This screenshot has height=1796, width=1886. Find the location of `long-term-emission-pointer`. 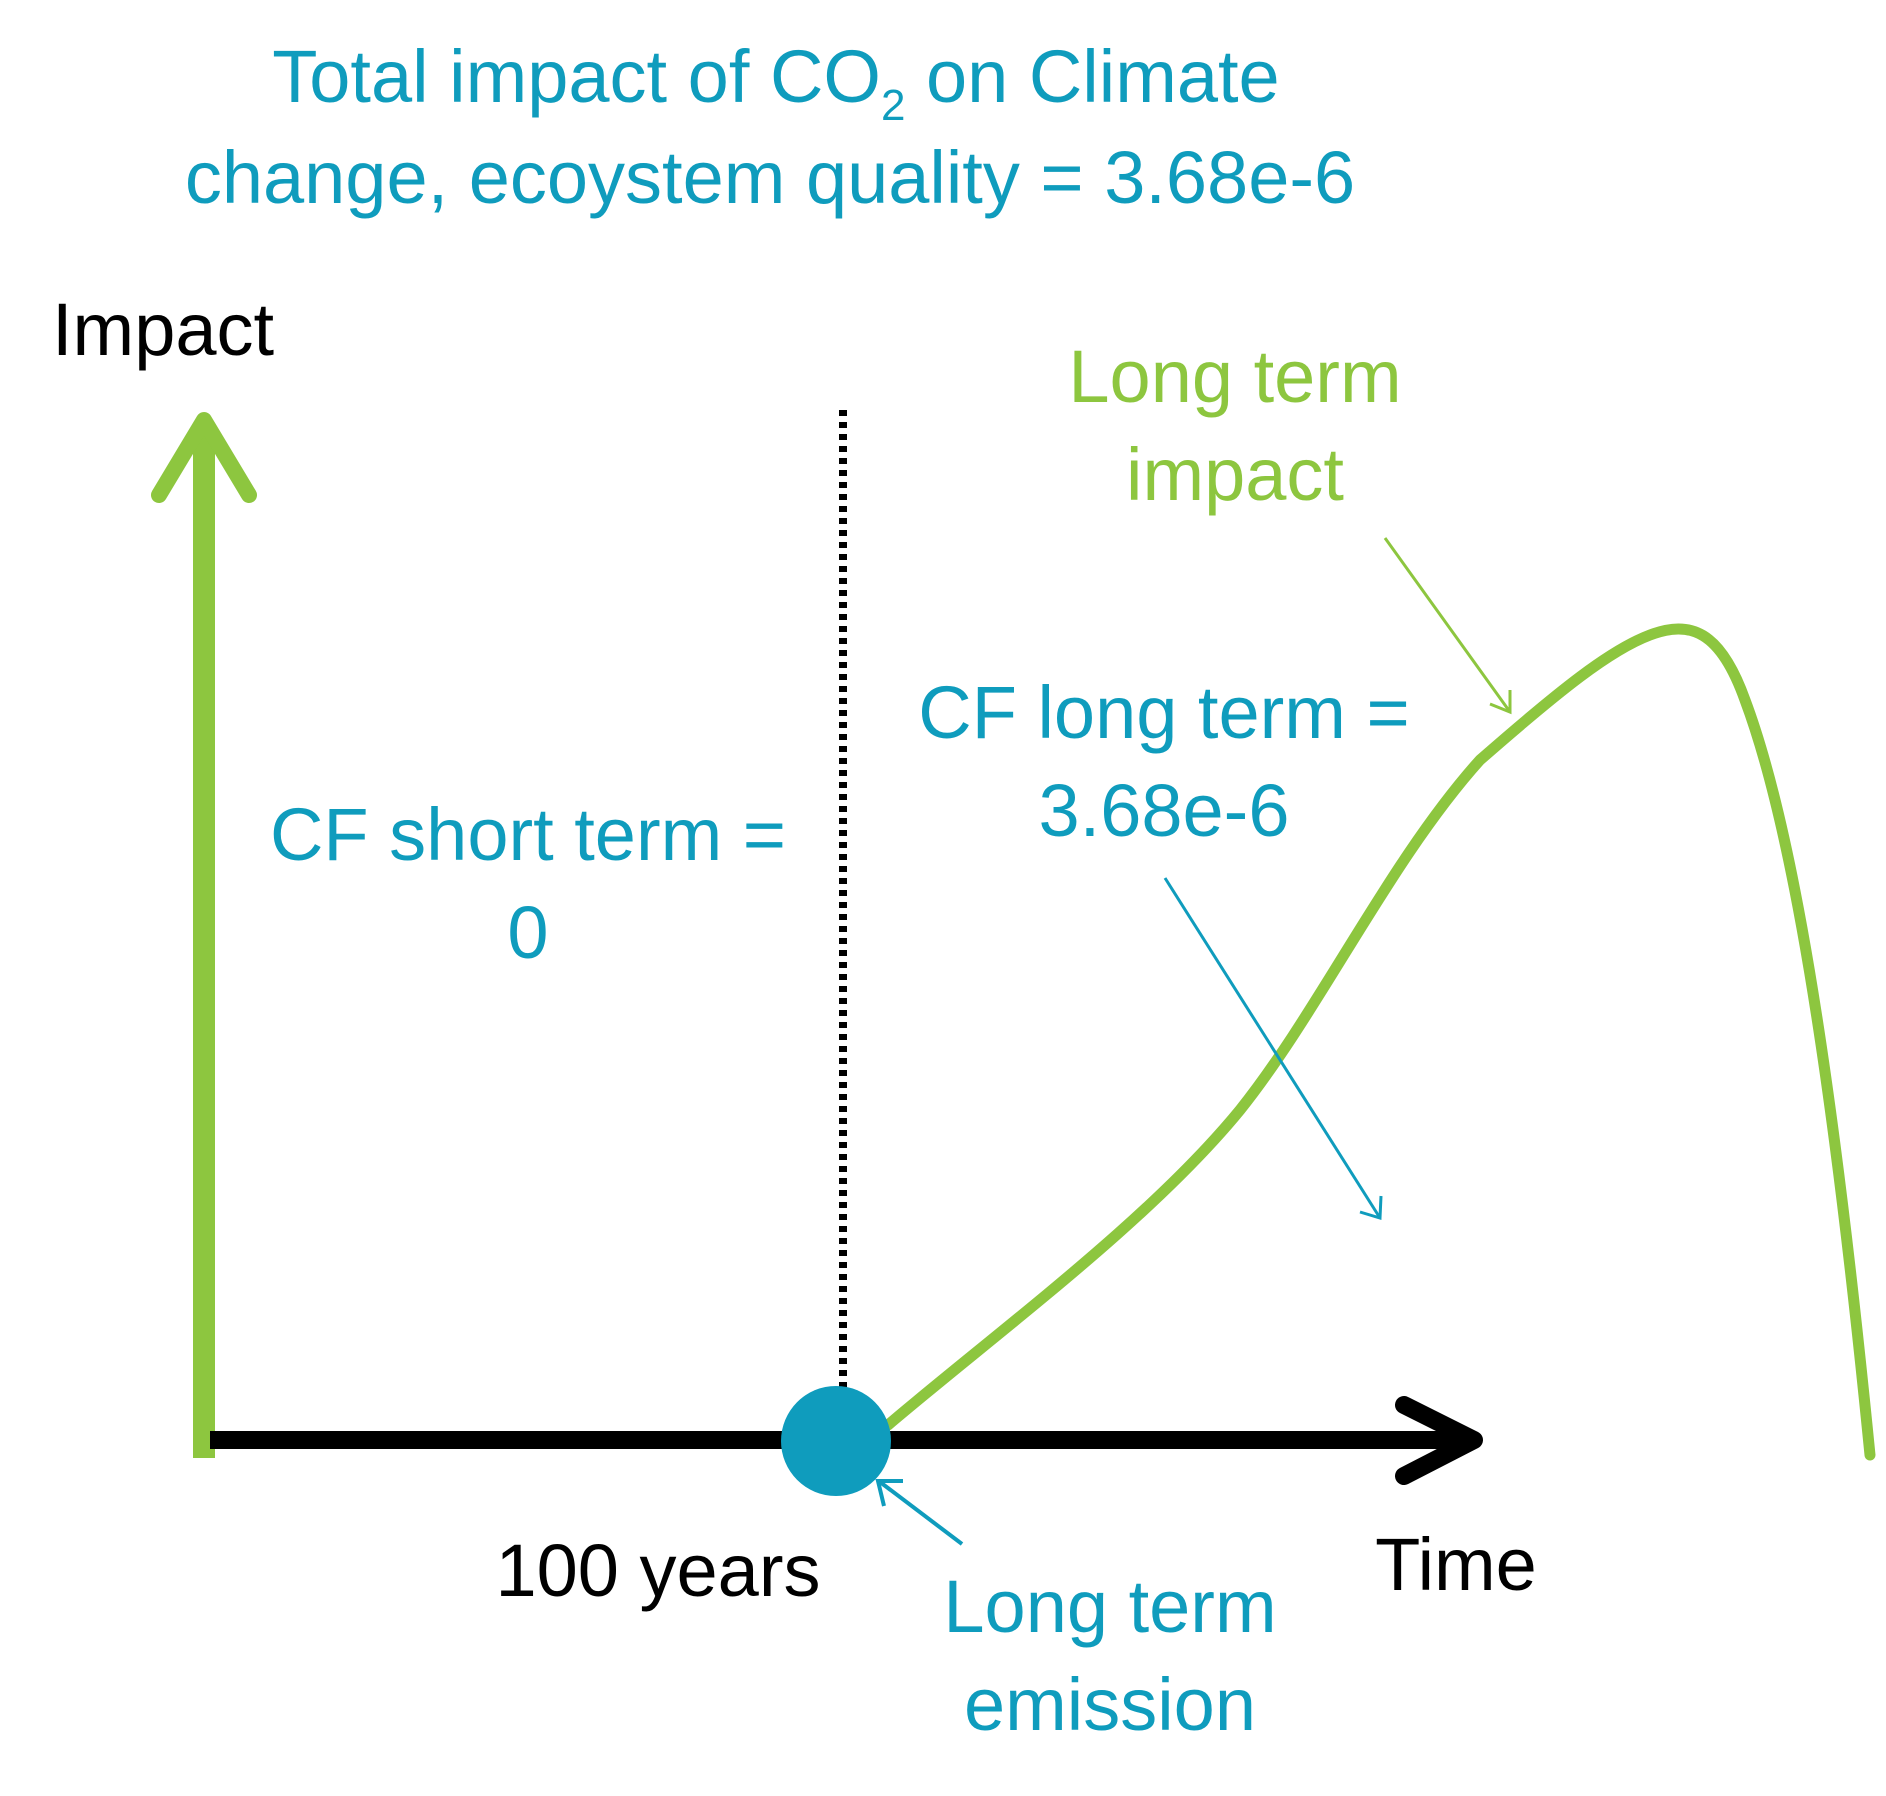

long-term-emission-pointer is located at coordinates (921, 1513).